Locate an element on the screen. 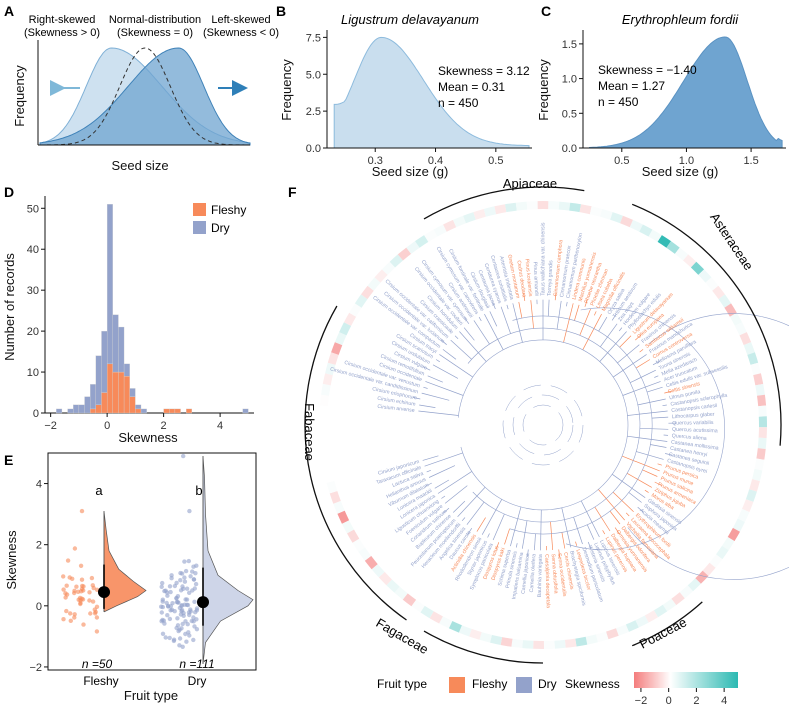 The height and width of the screenshot is (713, 789). y-tick-label: 0.0 is located at coordinates (569, 149).